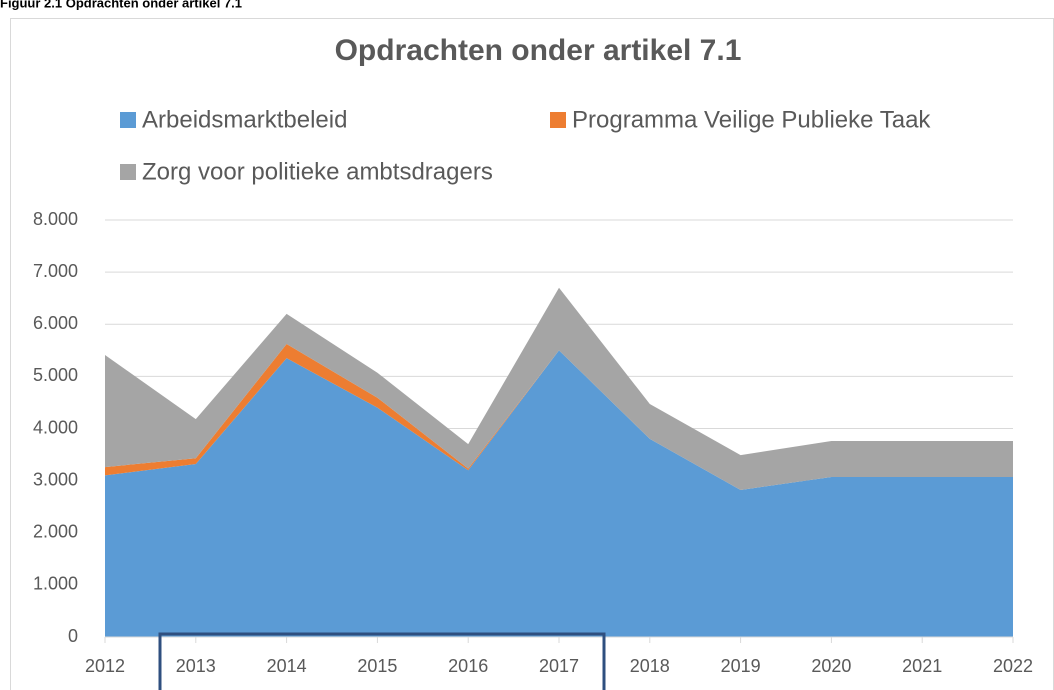 The width and height of the screenshot is (1054, 690). I want to click on legend-label: Zorg voor politieke ambtsdragers, so click(317, 171).